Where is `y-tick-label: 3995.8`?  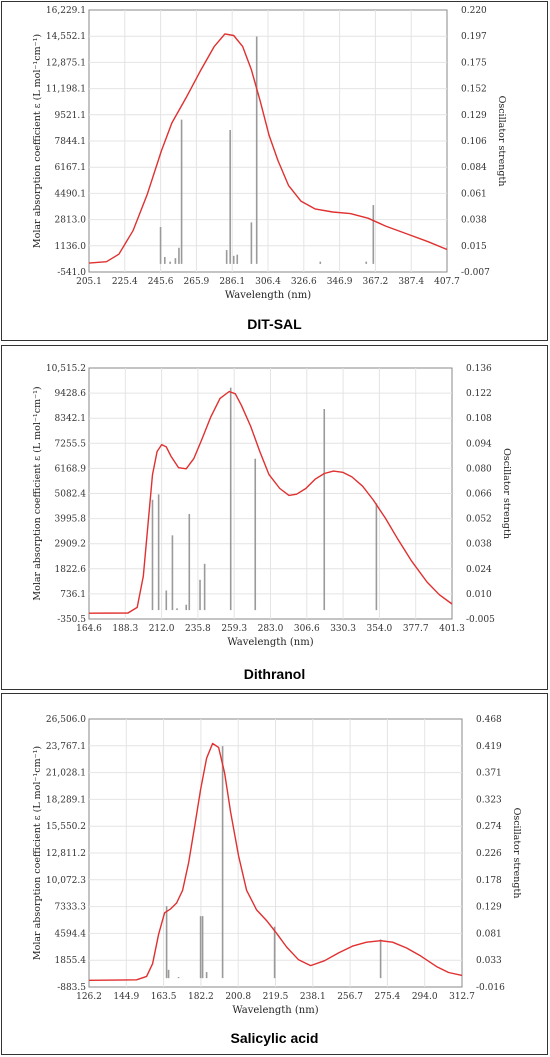
y-tick-label: 3995.8 is located at coordinates (71, 520).